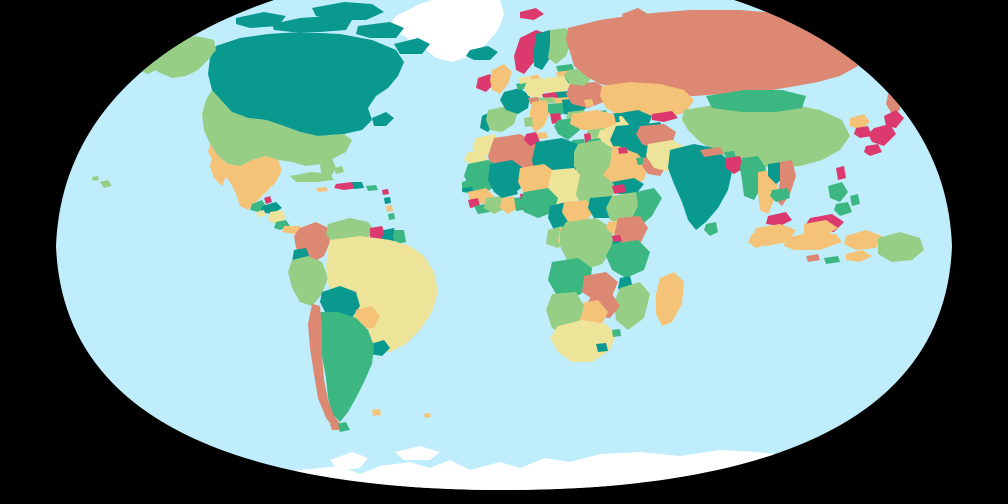 This screenshot has width=1008, height=504. What do you see at coordinates (573, 247) in the screenshot?
I see `region-africa` at bounding box center [573, 247].